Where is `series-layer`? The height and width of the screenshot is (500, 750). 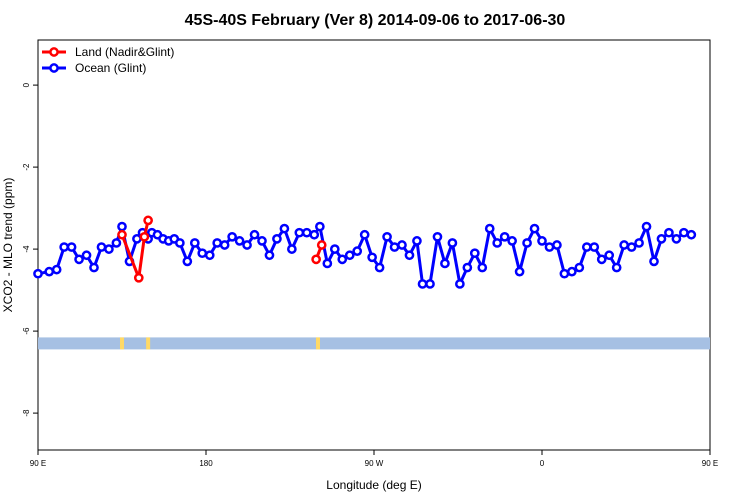
series-layer is located at coordinates (365, 252).